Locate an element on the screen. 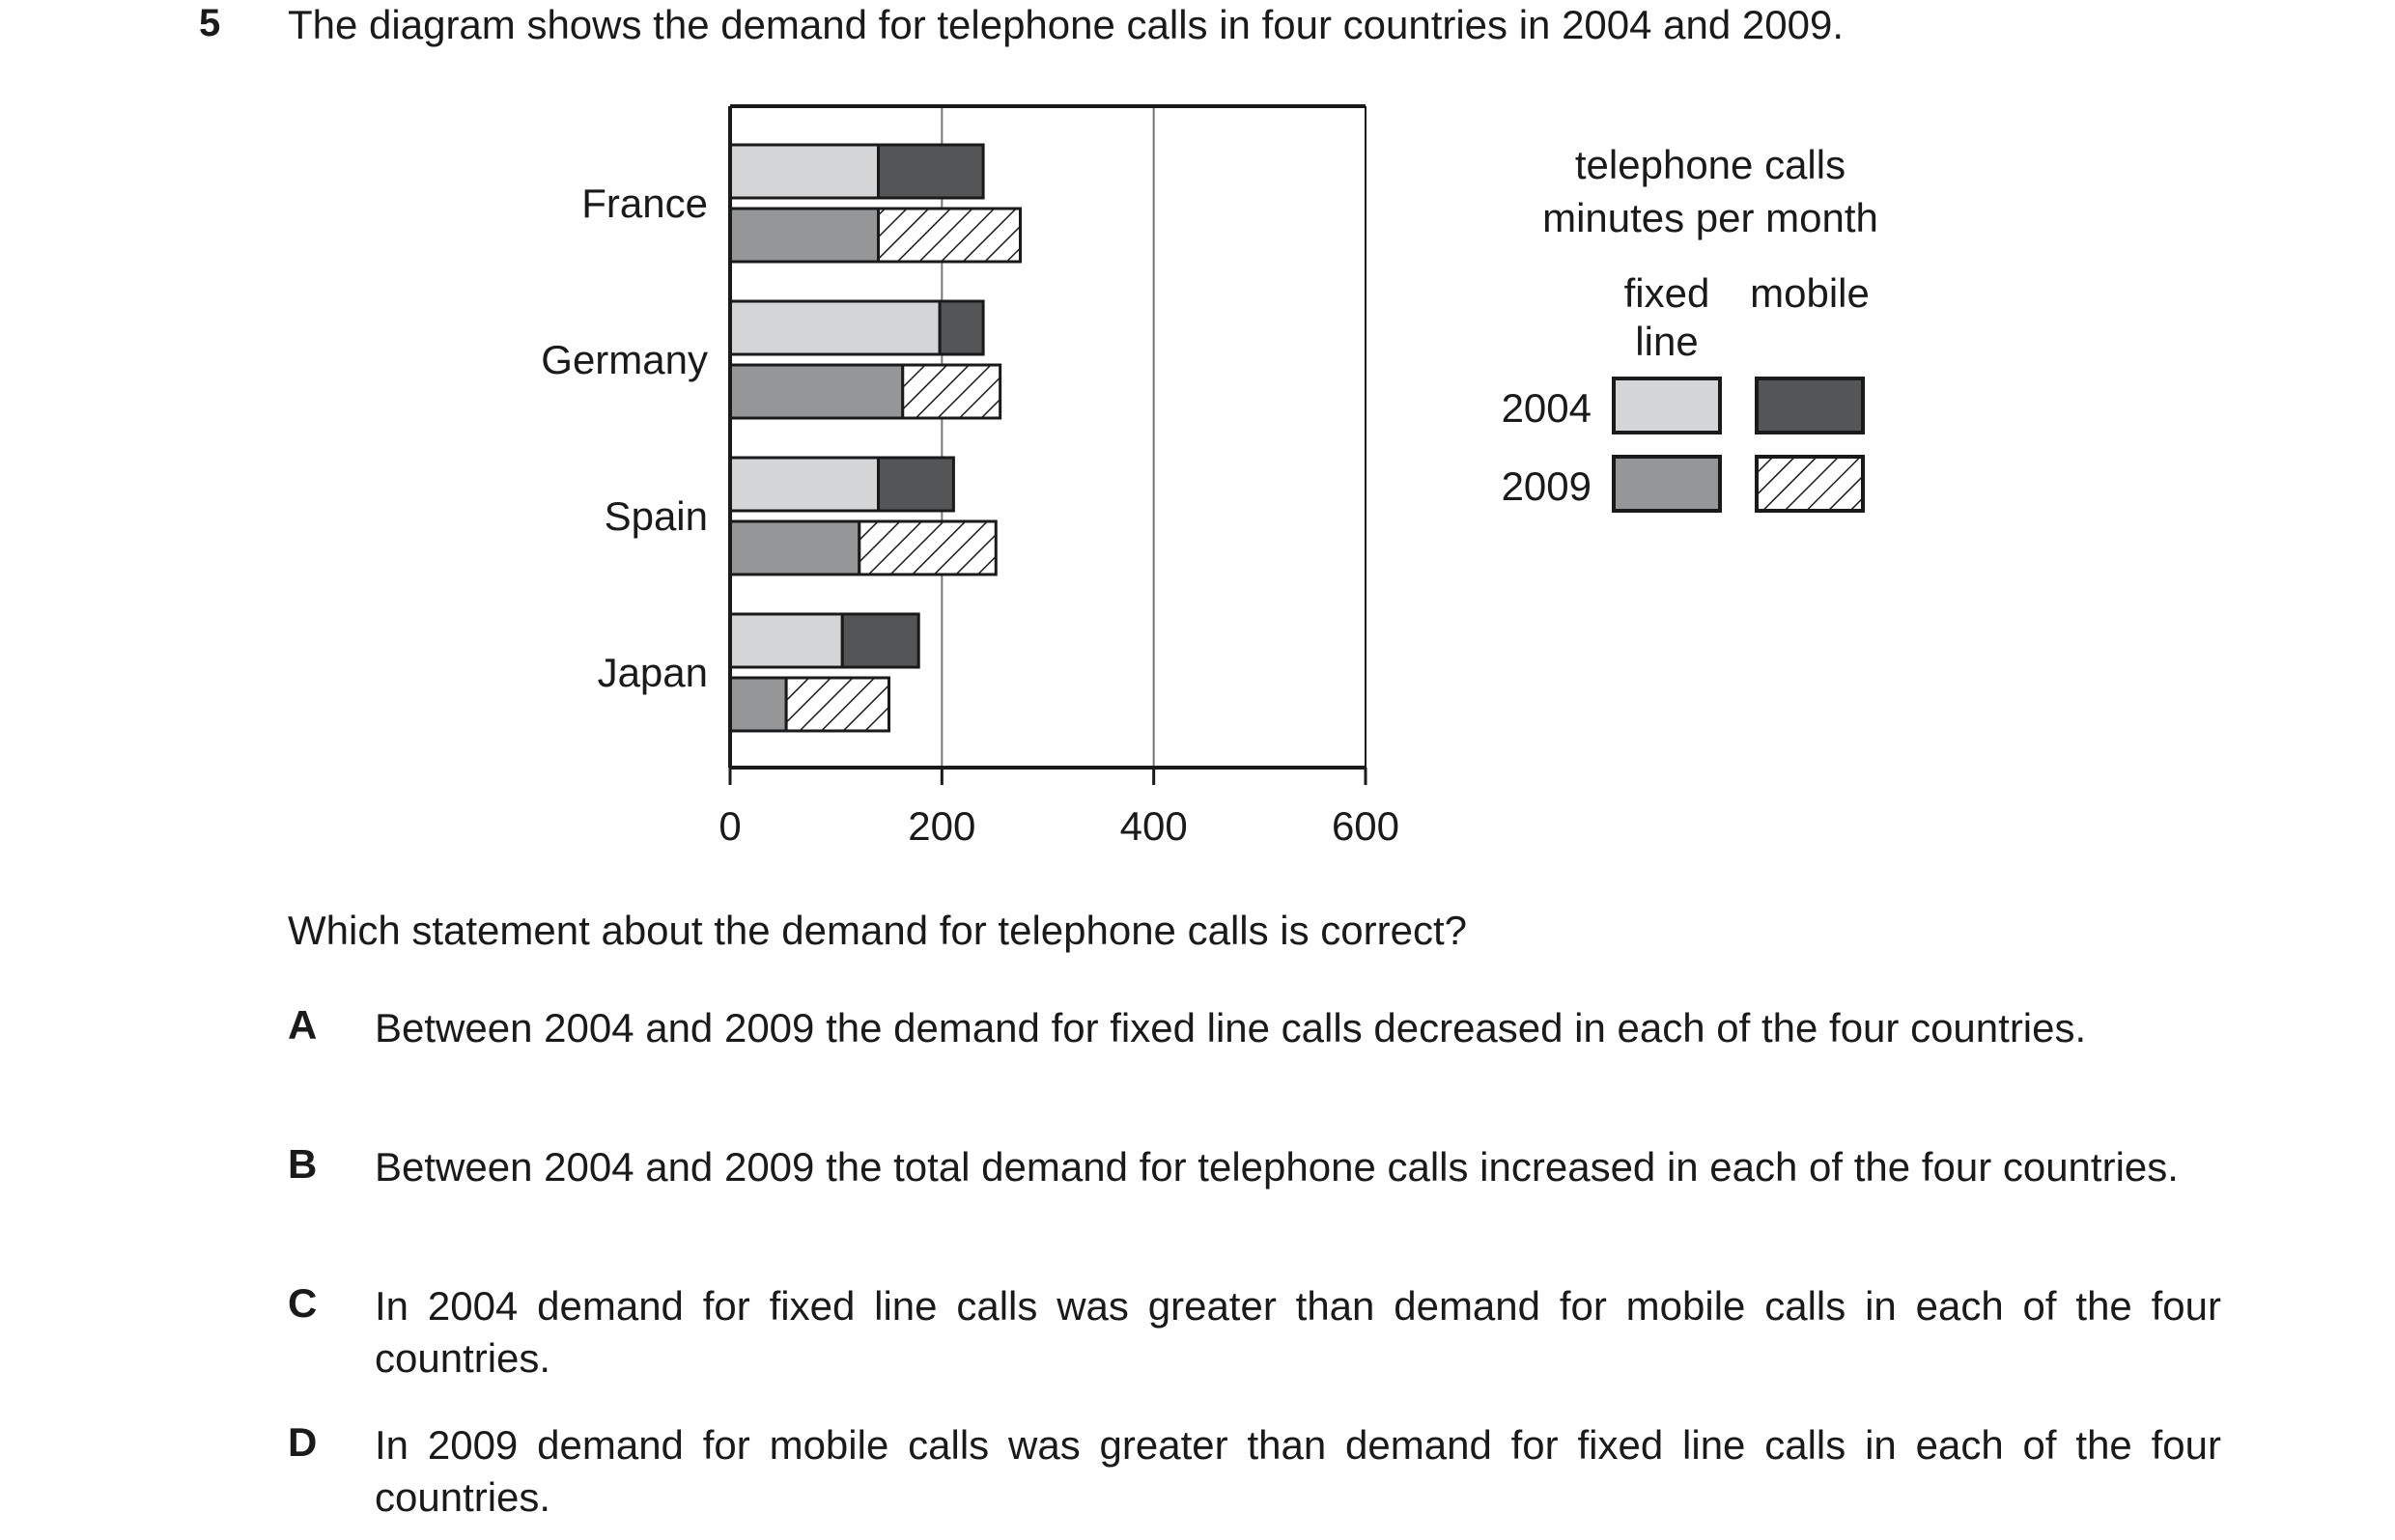 The width and height of the screenshot is (2395, 1540). category-labels: France Germany Spain Japan is located at coordinates (624, 438).